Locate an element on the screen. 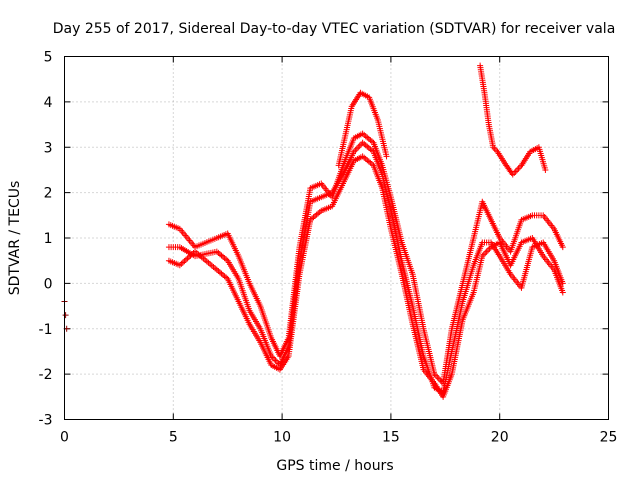 This screenshot has width=640, height=480. y-tick-label: 1 is located at coordinates (48, 239).